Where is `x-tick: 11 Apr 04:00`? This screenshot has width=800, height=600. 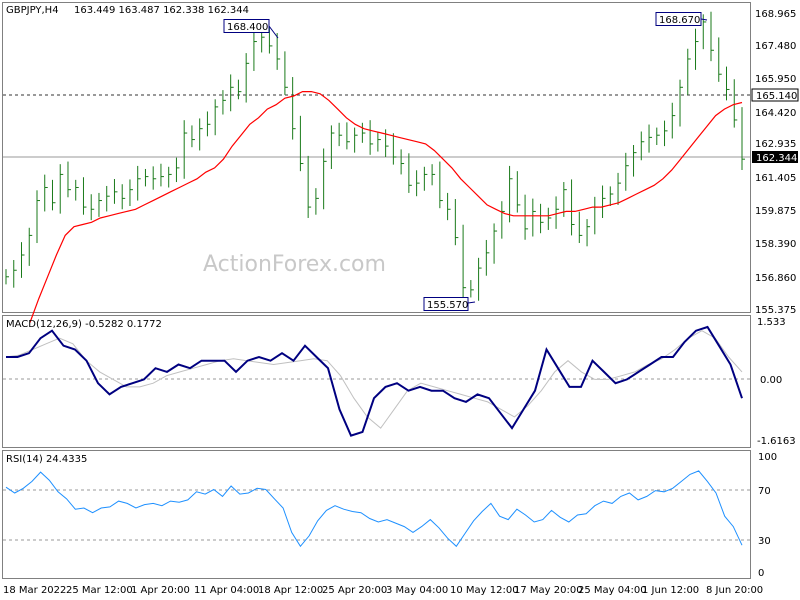 x-tick: 11 Apr 04:00 is located at coordinates (226, 590).